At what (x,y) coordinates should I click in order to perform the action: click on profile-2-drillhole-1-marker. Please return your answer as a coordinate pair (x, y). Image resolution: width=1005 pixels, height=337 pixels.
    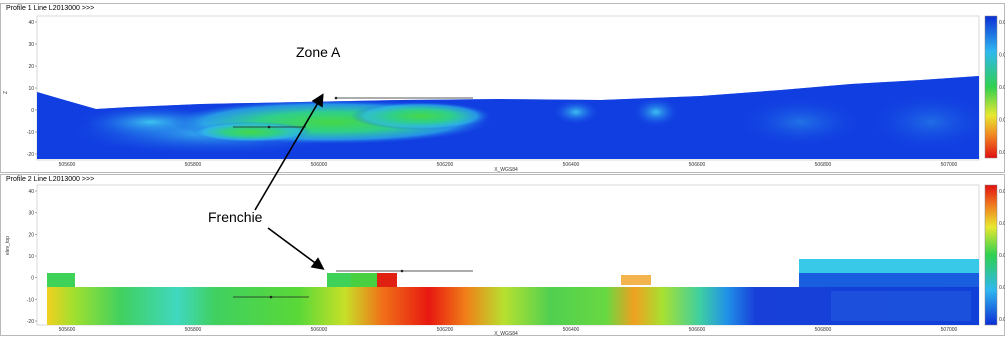
    Looking at the image, I should click on (271, 297).